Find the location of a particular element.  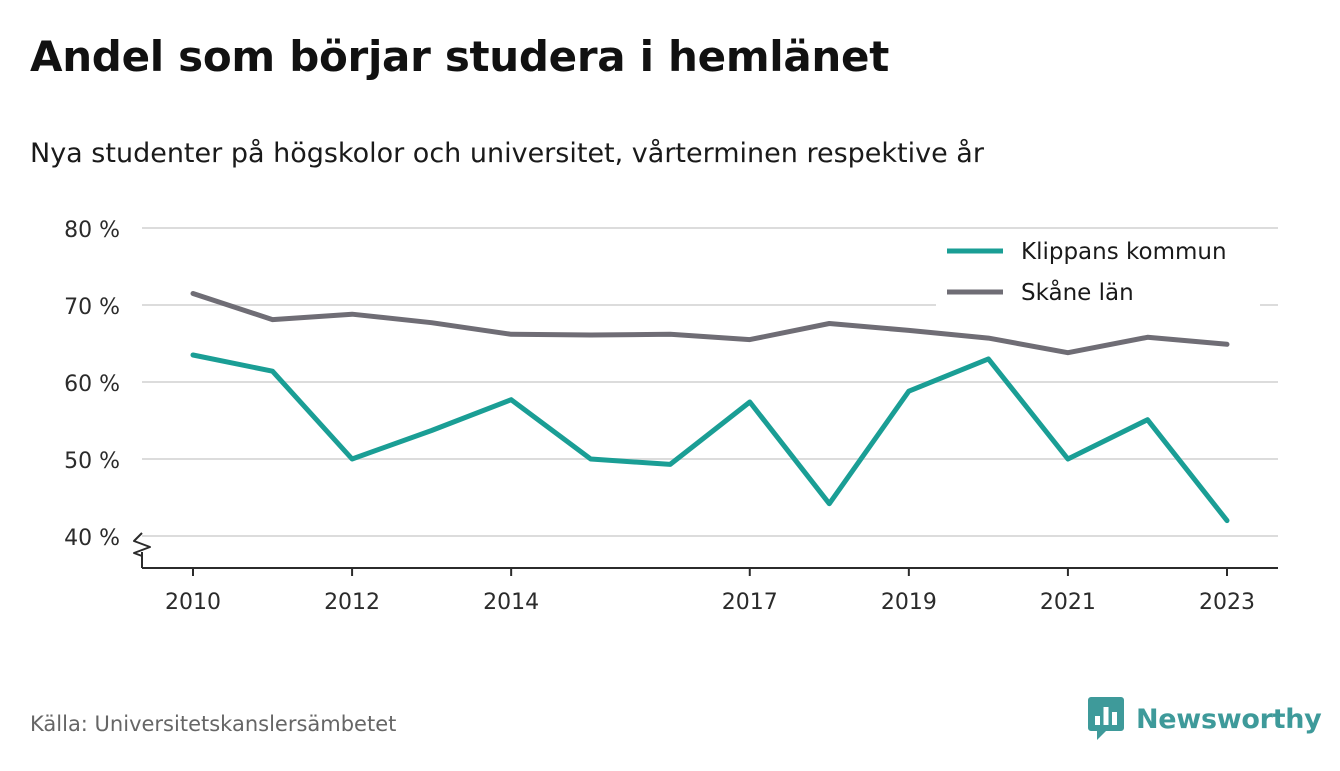

y-axis-break is located at coordinates (142, 544).